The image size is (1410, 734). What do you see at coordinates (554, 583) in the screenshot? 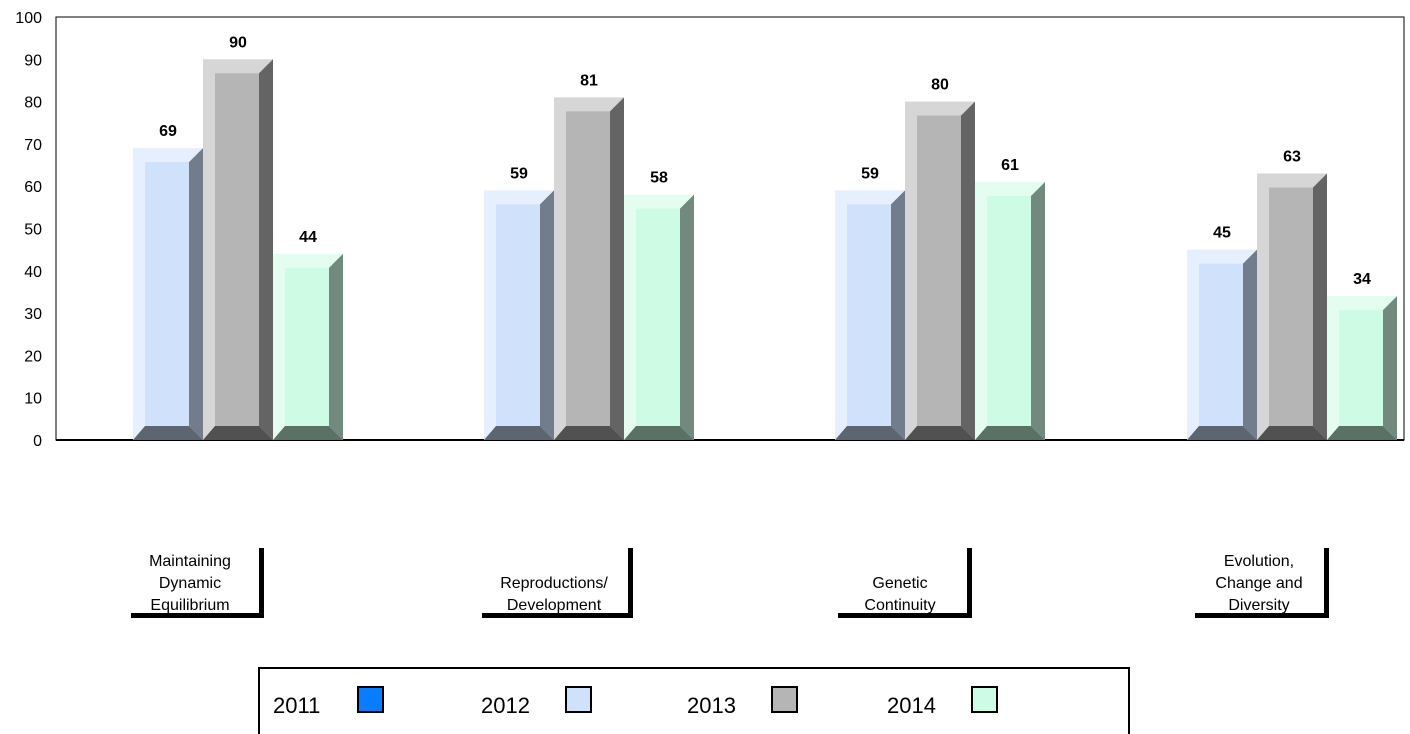
I see `category-label-line: Reproductions/` at bounding box center [554, 583].